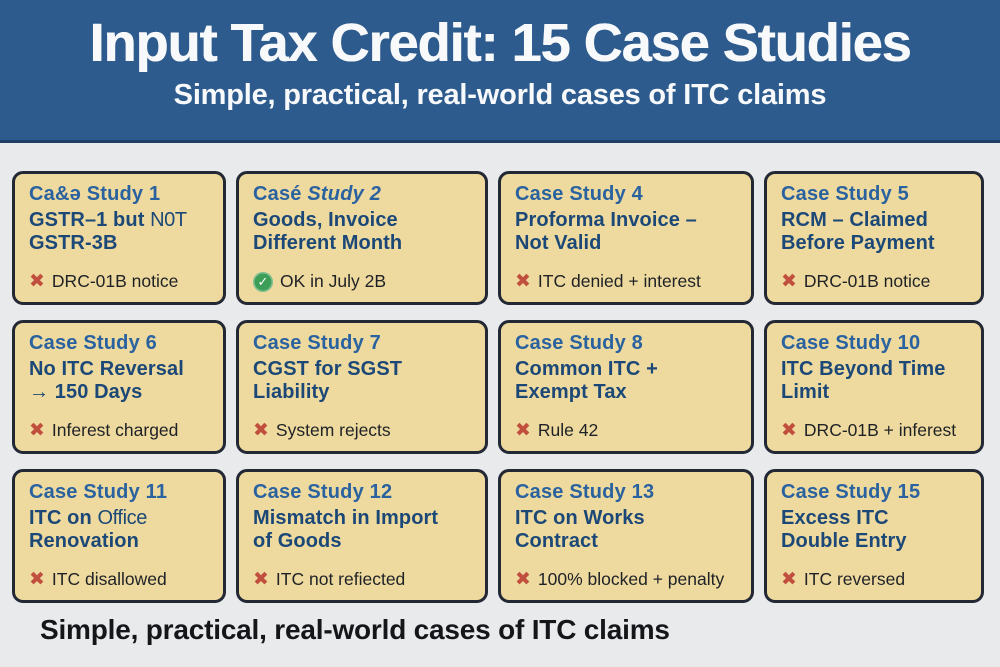  Describe the element at coordinates (568, 430) in the screenshot. I see `status-text: Rule 42` at that location.